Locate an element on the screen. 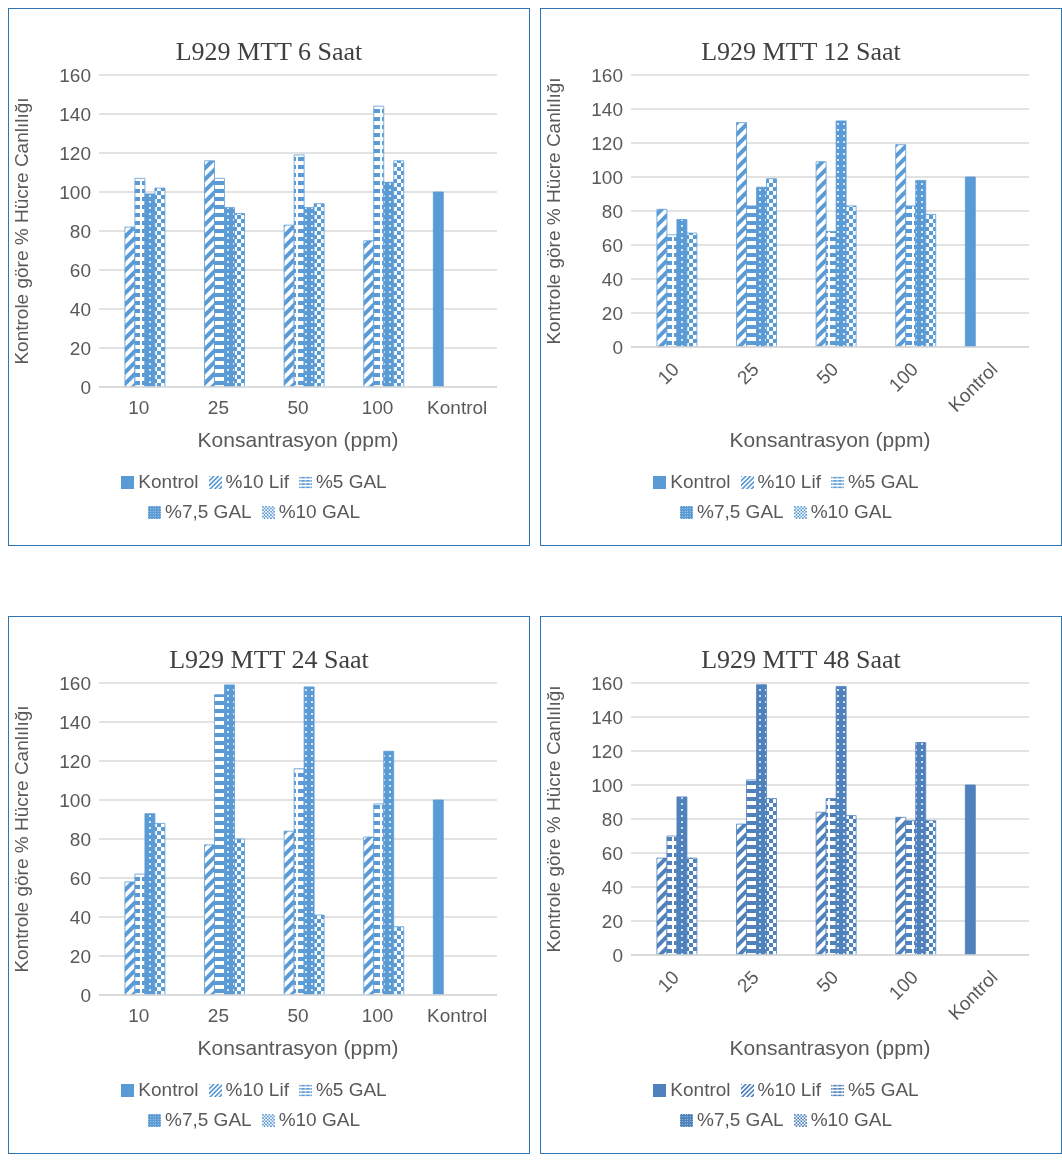 This screenshot has width=1062, height=1160. chart-title: L929 MTT 24 Saat is located at coordinates (269, 659).